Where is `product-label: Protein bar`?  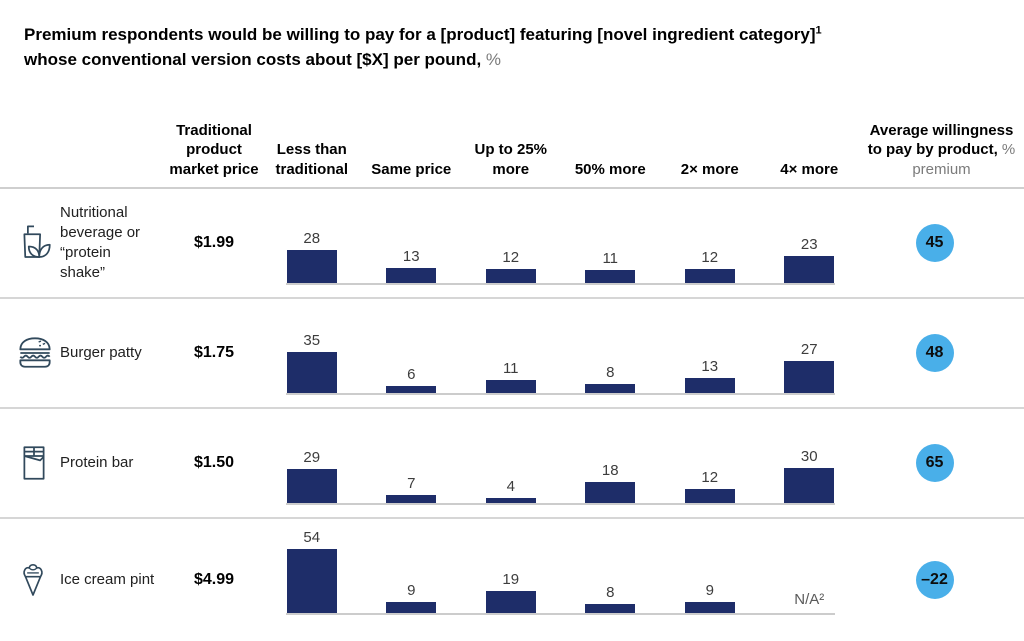 product-label: Protein bar is located at coordinates (97, 463).